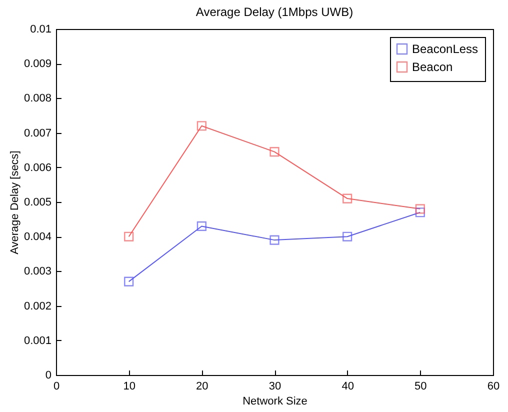 The height and width of the screenshot is (412, 508). What do you see at coordinates (38, 202) in the screenshot?
I see `y-tick-label: 0.005` at bounding box center [38, 202].